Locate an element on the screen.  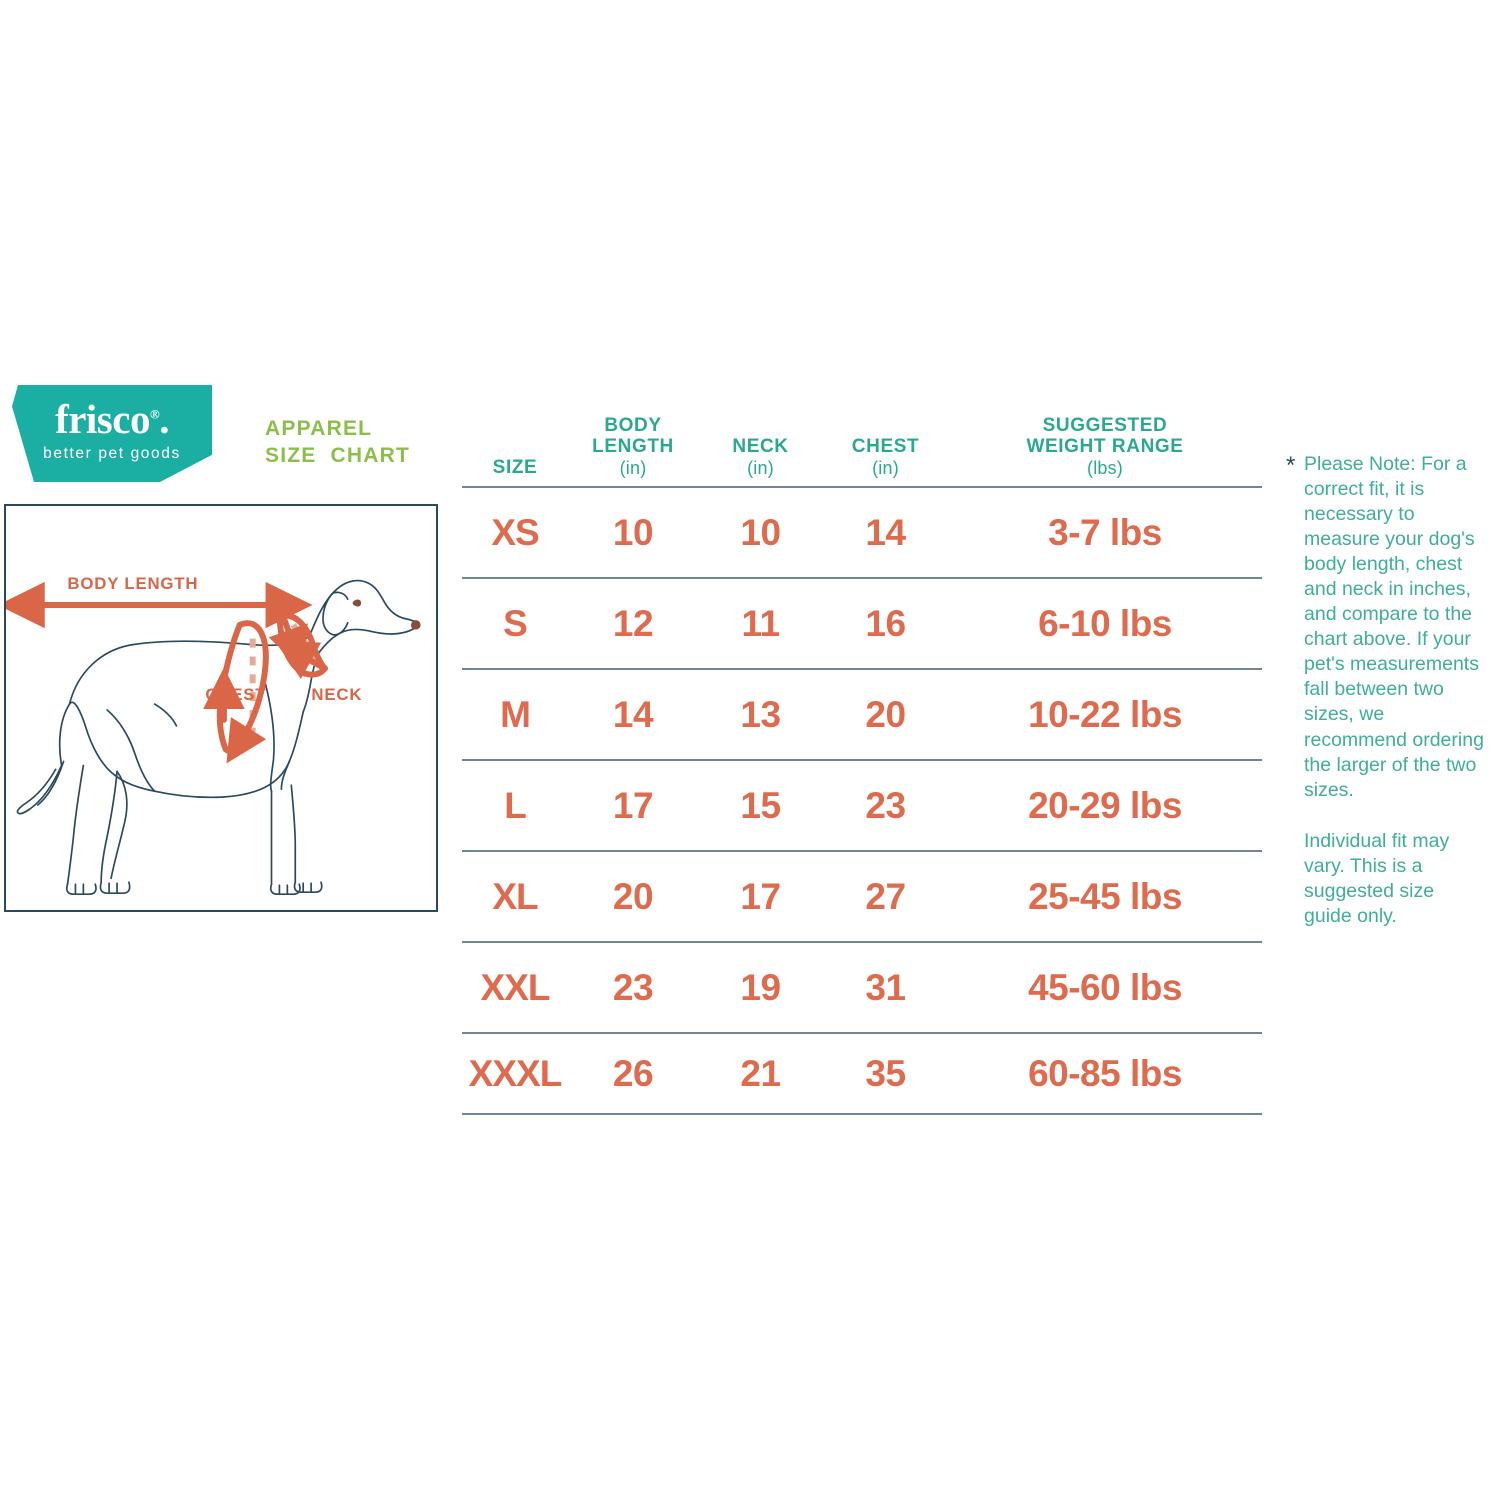
cell-neck: 21 is located at coordinates (760, 1074).